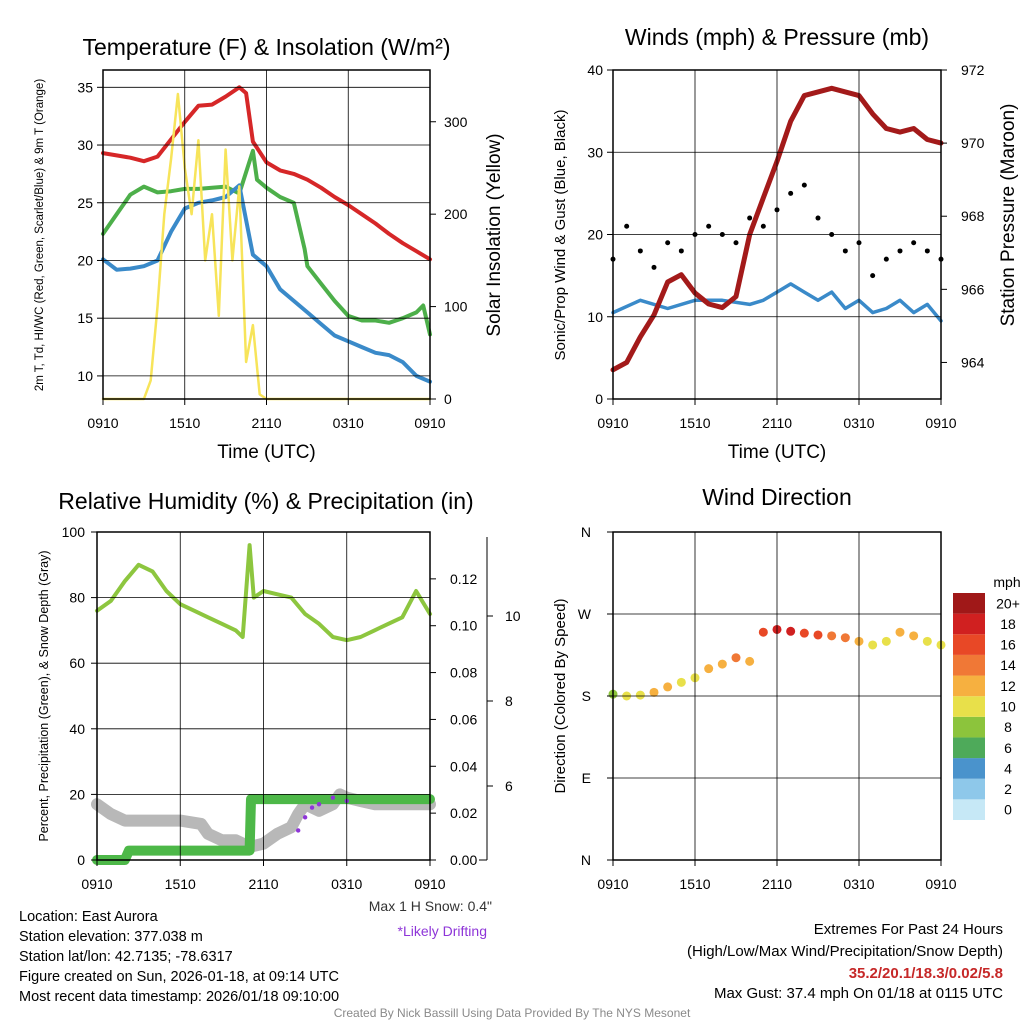 This screenshot has width=1024, height=1024. I want to click on temperature-frame, so click(266, 234).